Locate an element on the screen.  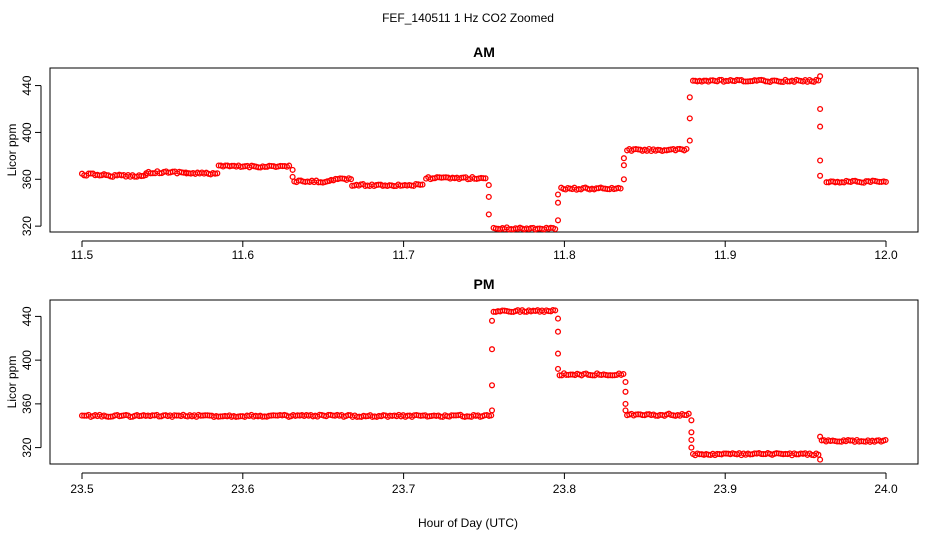
x-tick-label: 24.0 is located at coordinates (886, 489).